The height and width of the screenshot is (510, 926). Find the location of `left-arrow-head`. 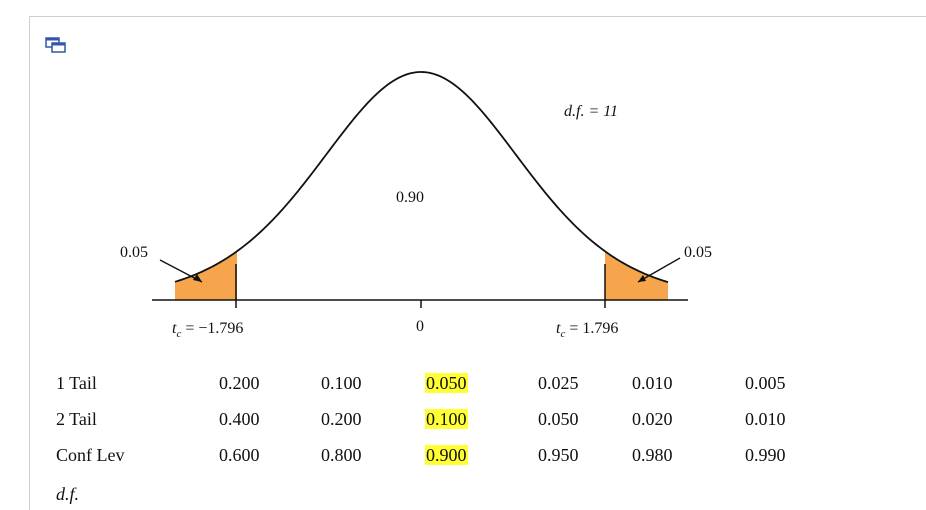

left-arrow-head is located at coordinates (197, 278).